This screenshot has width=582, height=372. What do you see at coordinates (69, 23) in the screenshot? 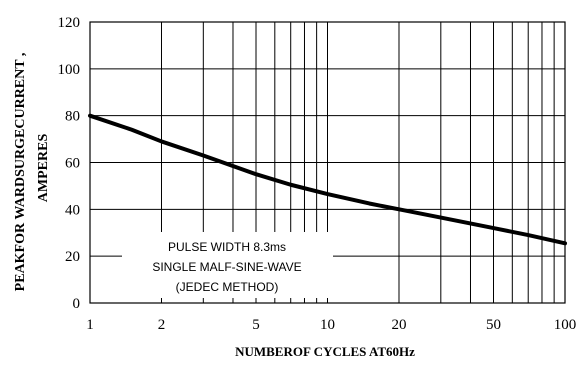
I see `y-tick-label: 120` at bounding box center [69, 23].